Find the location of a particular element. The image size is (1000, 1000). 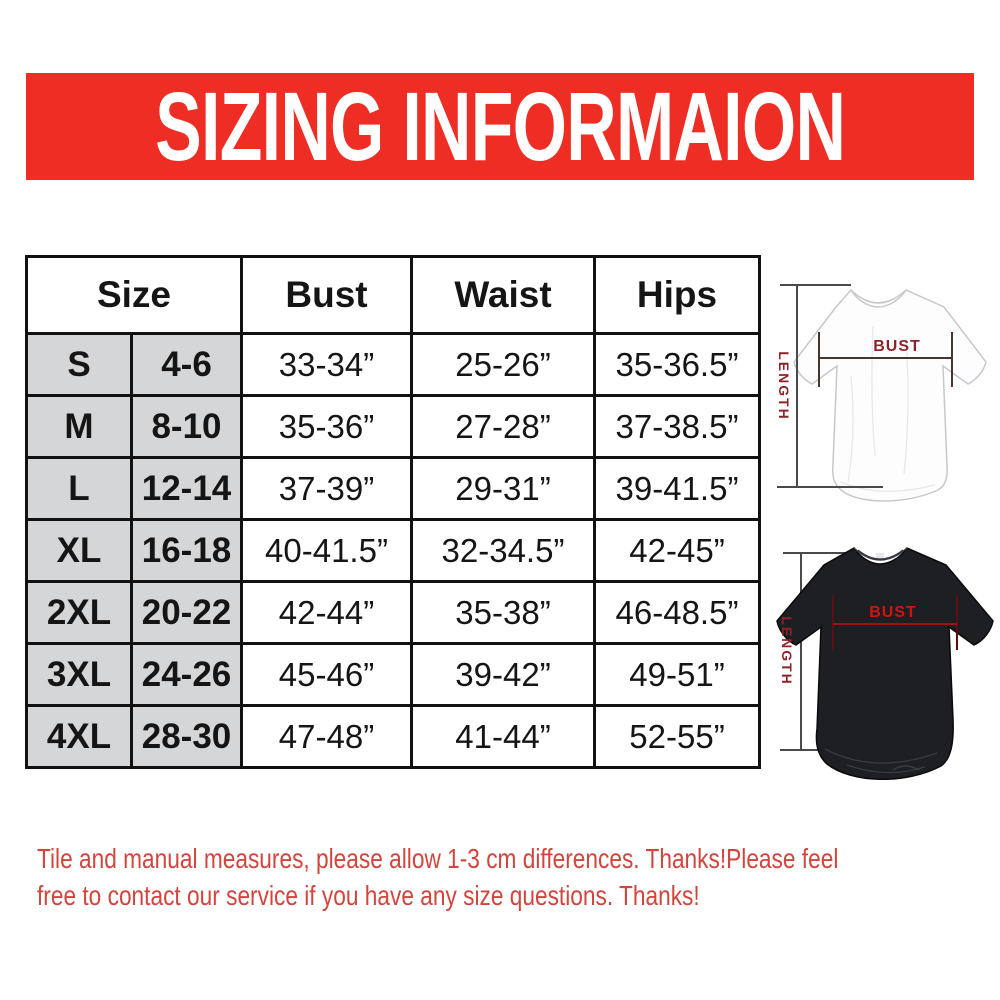

white-shirt-body is located at coordinates (890, 395).